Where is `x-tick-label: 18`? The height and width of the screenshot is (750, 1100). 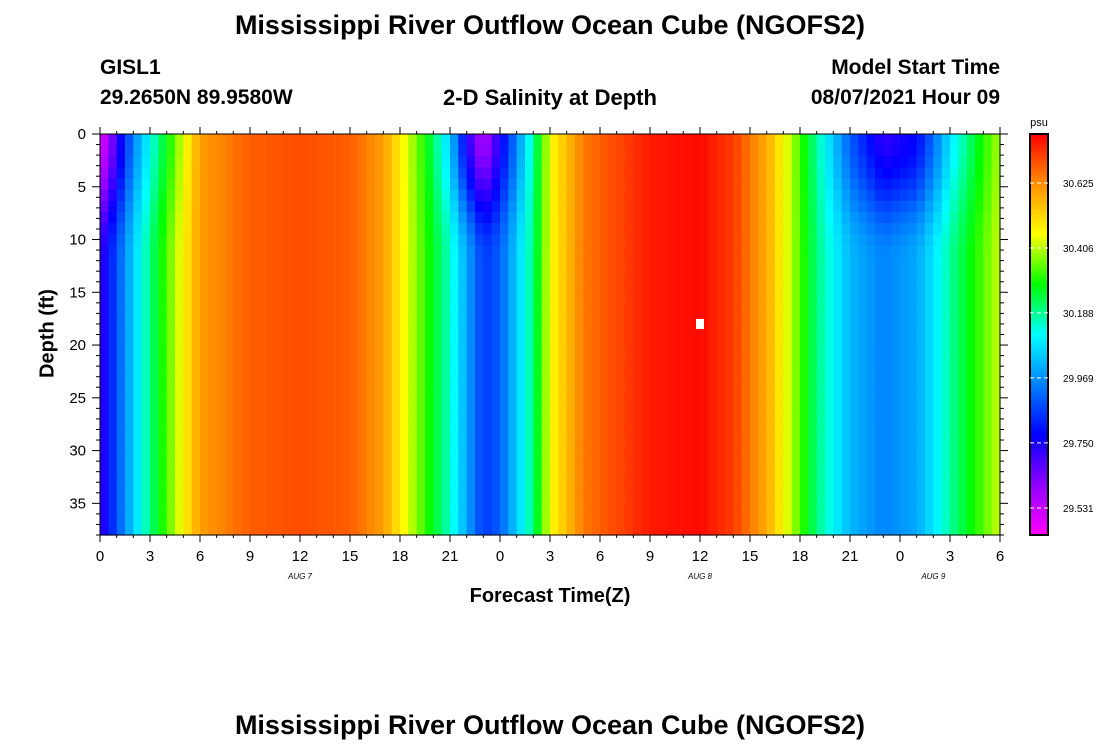
x-tick-label: 18 is located at coordinates (800, 556).